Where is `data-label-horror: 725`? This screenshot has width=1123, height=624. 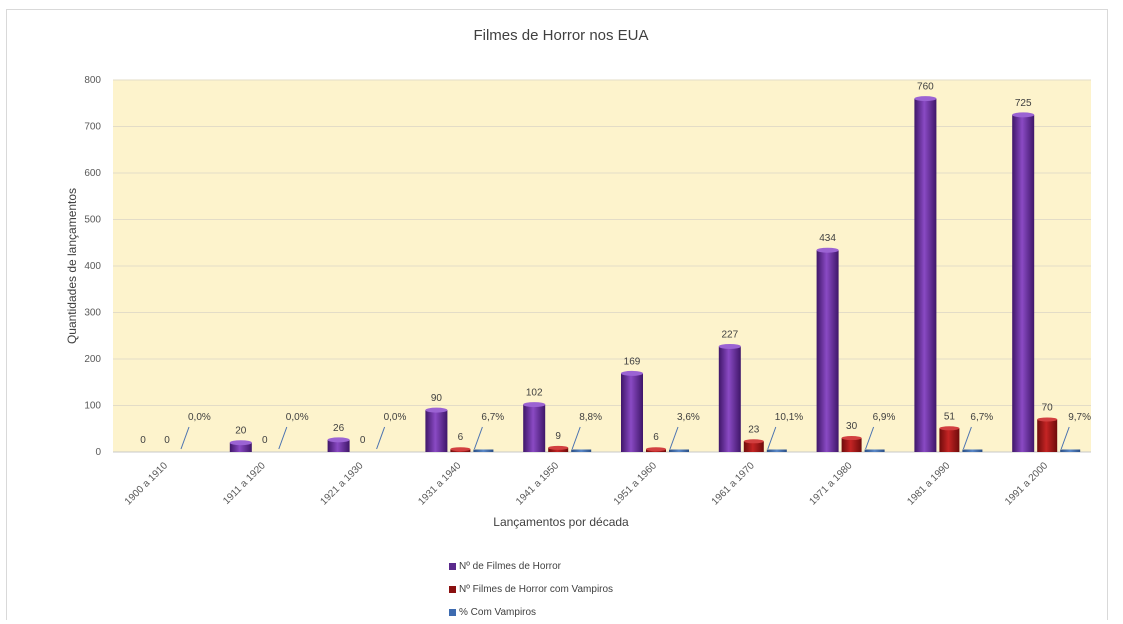
data-label-horror: 725 is located at coordinates (1023, 103).